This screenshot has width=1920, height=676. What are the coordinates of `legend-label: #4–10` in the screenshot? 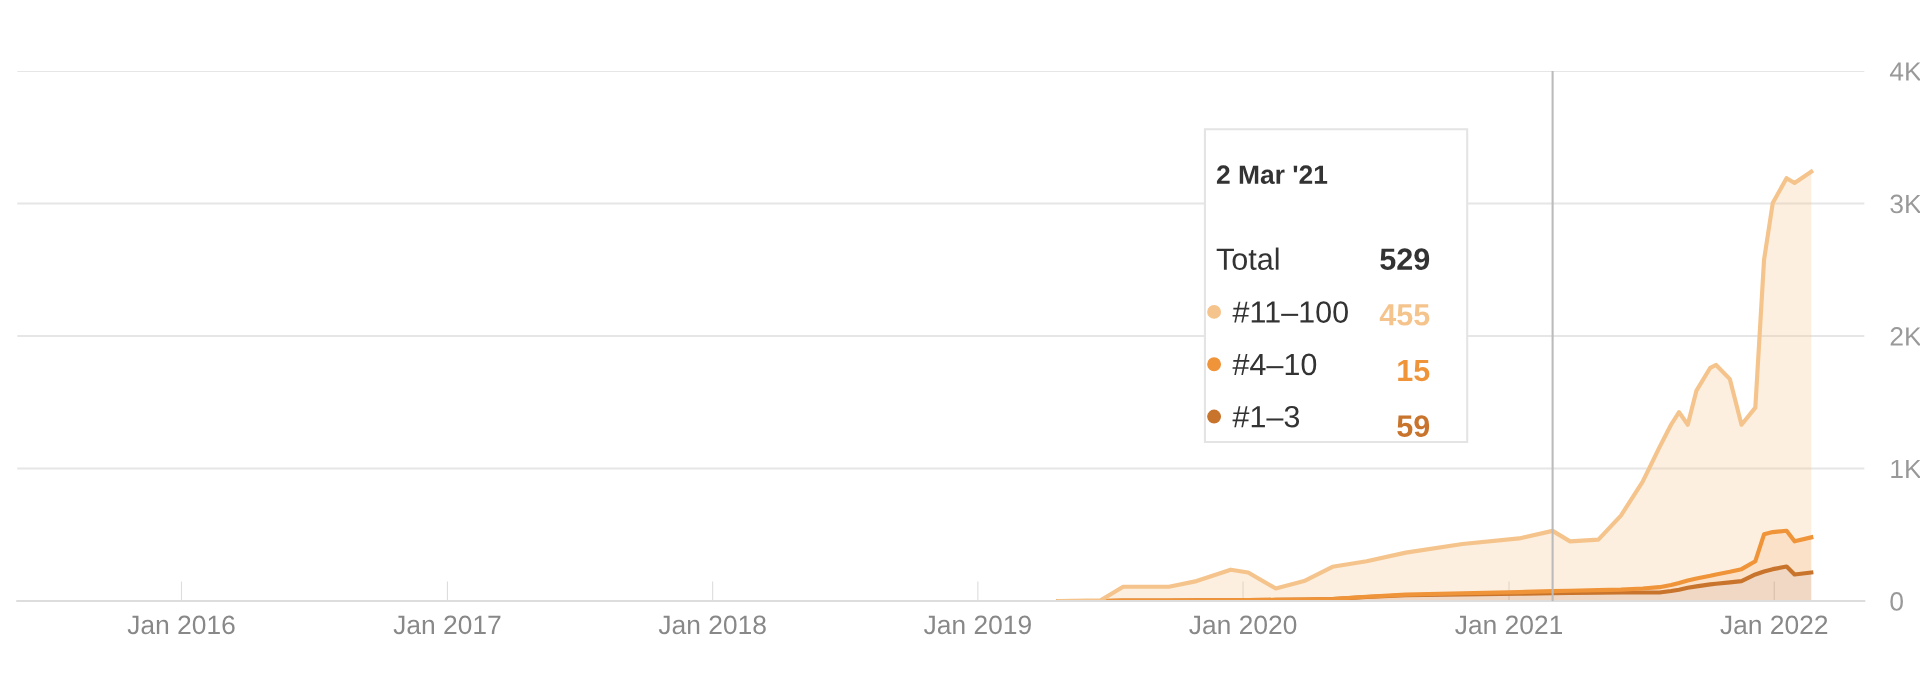 It's located at (1274, 364).